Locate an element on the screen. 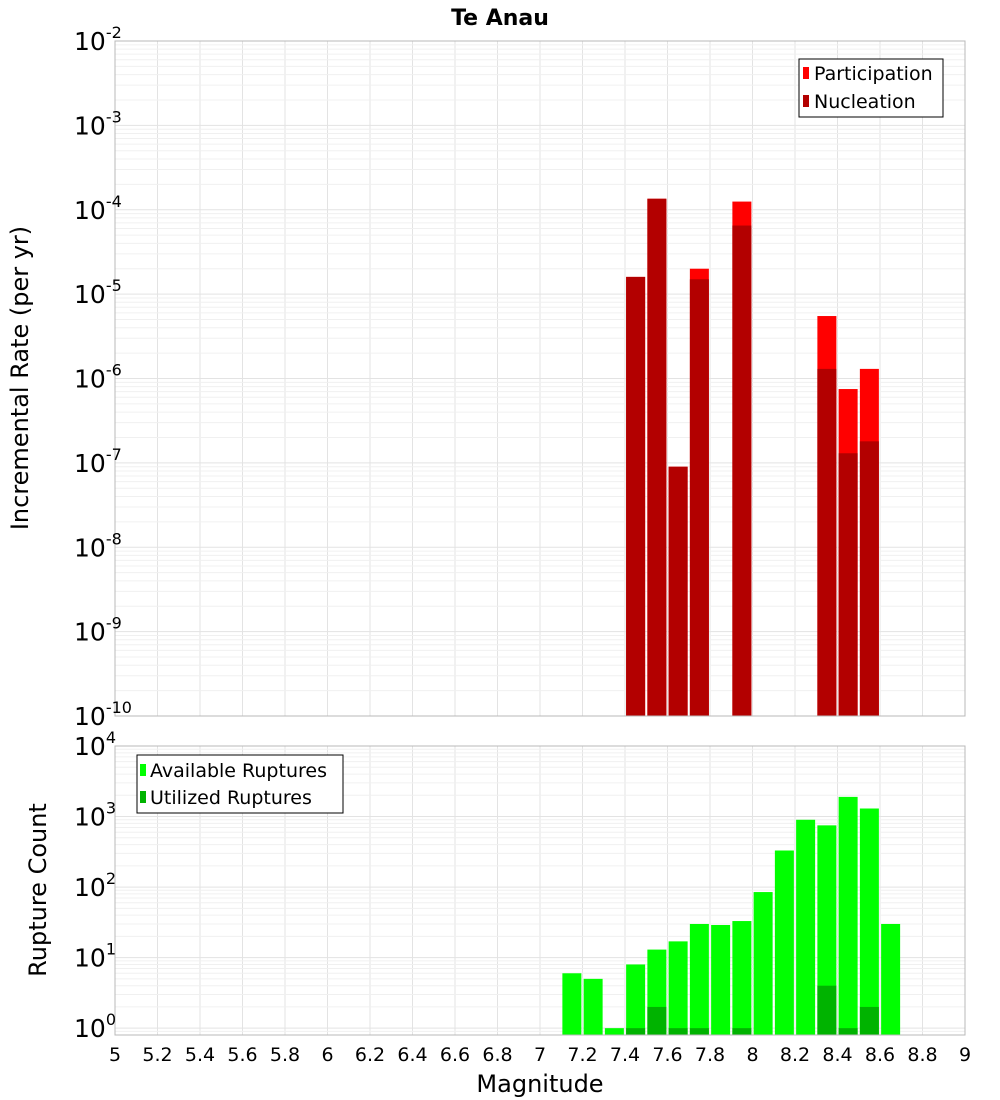  tick-exponent: 3 is located at coordinates (111, 808).